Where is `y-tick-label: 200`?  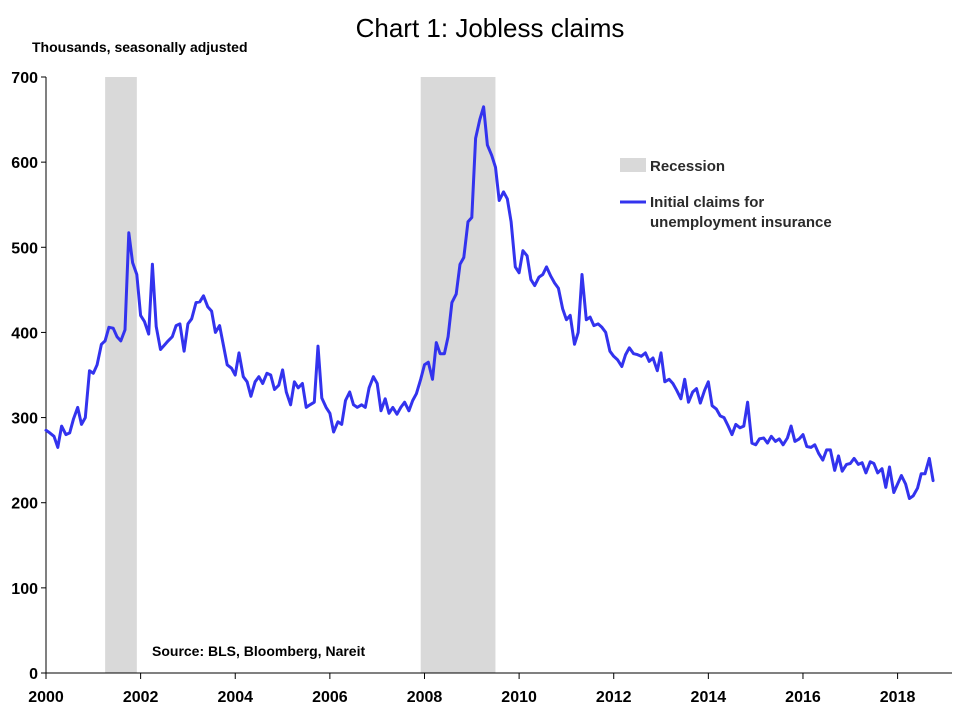 y-tick-label: 200 is located at coordinates (24, 504).